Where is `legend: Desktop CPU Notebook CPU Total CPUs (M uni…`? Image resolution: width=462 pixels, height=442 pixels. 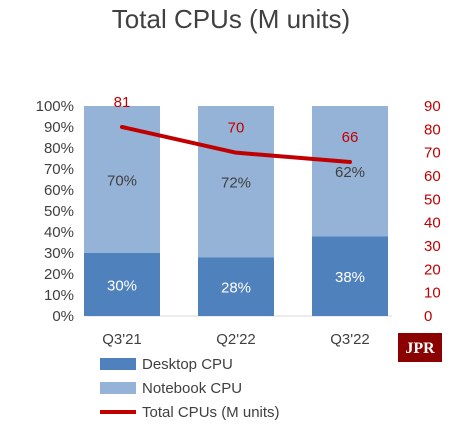 legend: Desktop CPU Notebook CPU Total CPUs (M uni… is located at coordinates (190, 388).